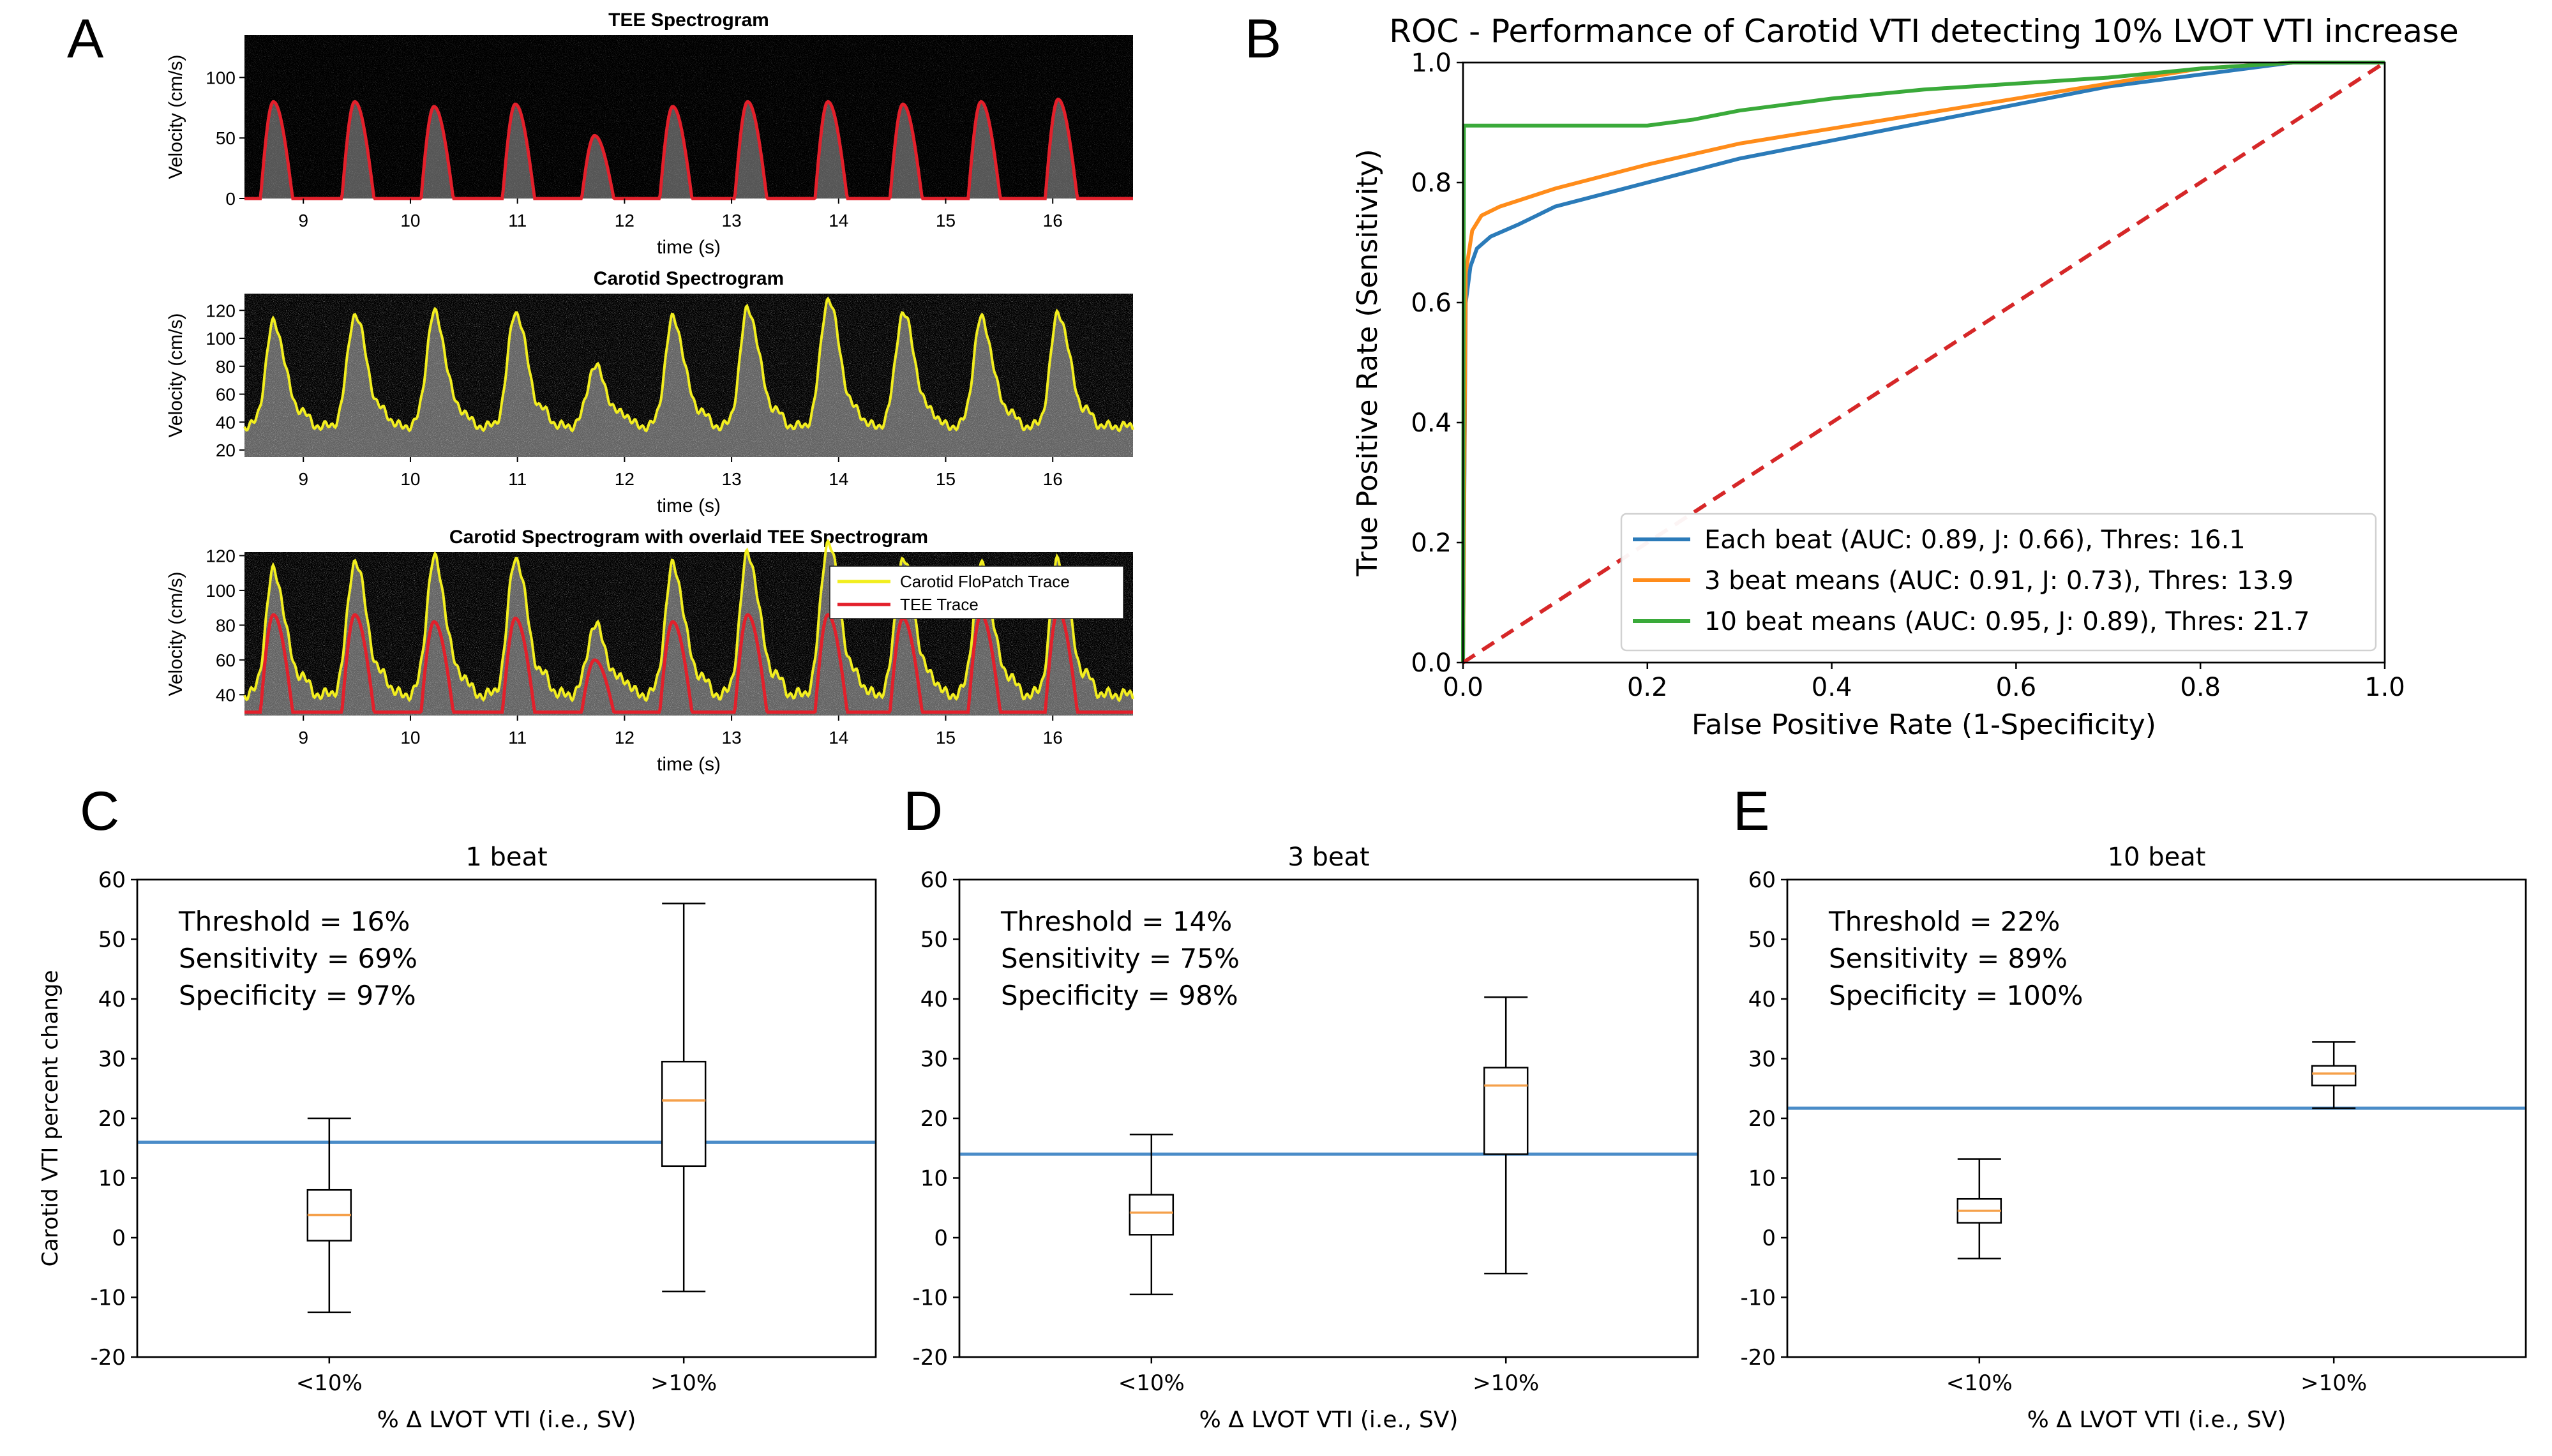  Describe the element at coordinates (230, 199) in the screenshot. I see `y-tick-label: 0` at that location.